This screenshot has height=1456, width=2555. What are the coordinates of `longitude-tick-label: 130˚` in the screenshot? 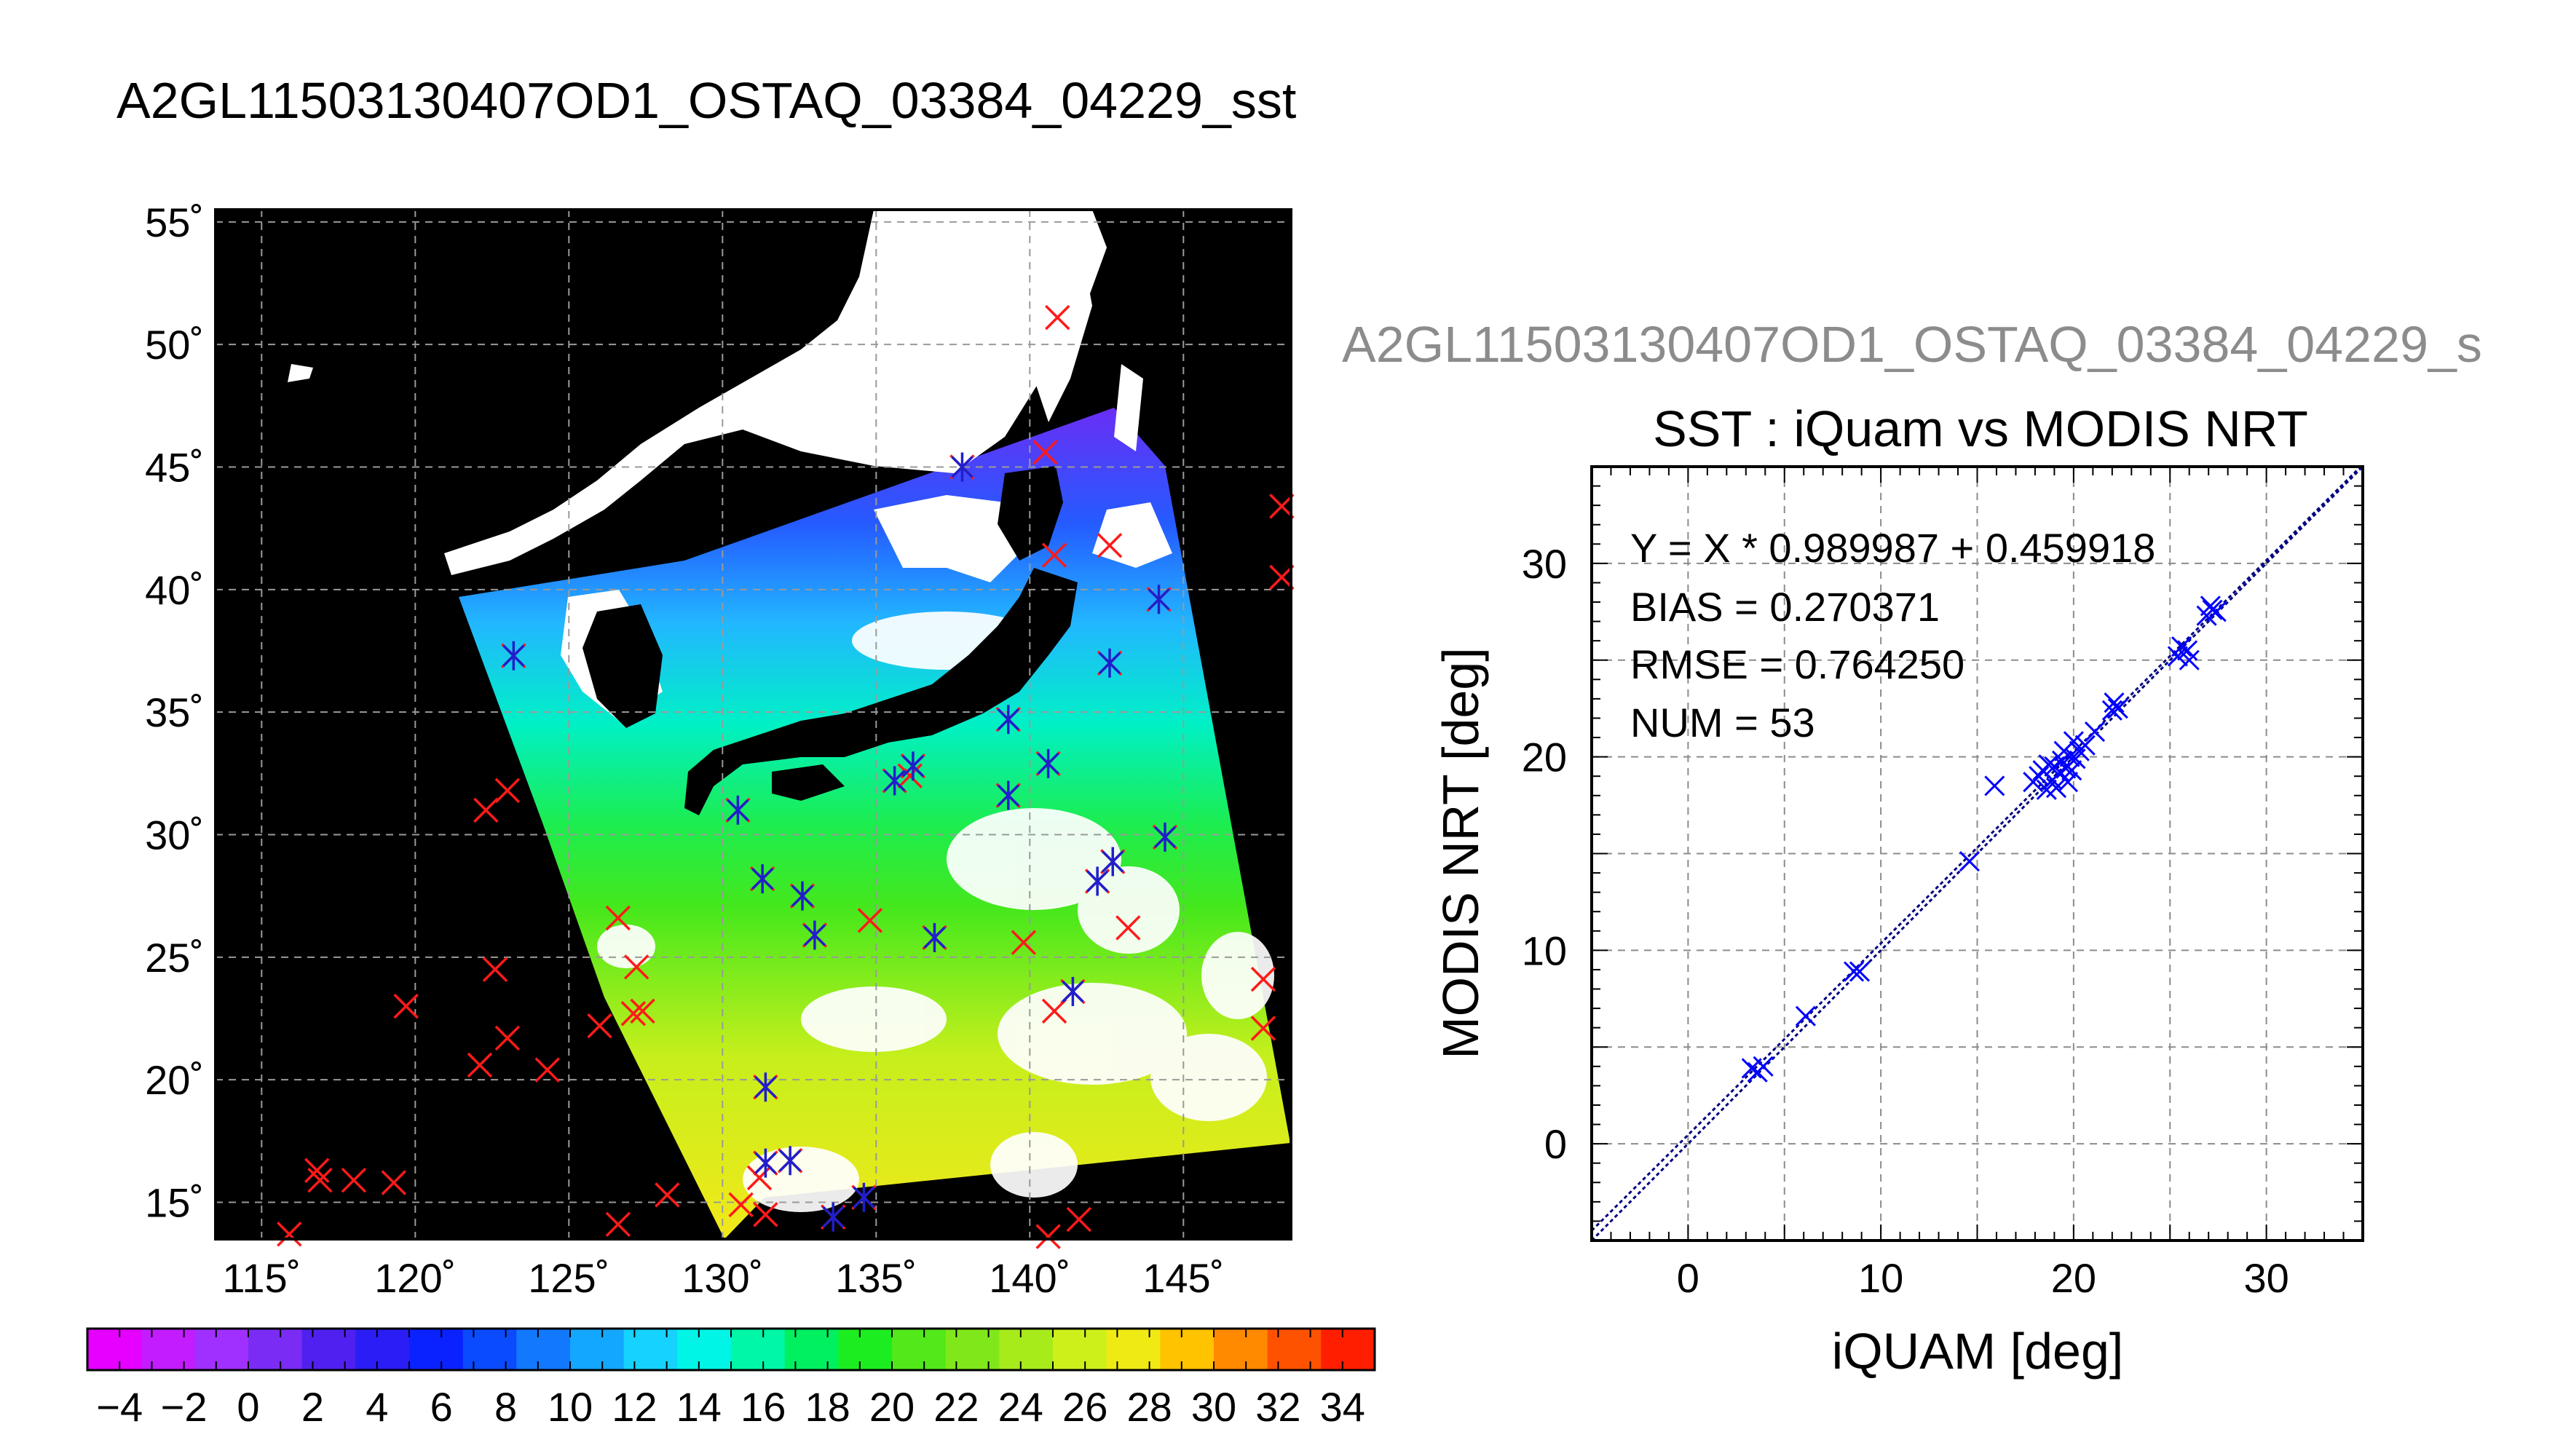 It's located at (722, 1278).